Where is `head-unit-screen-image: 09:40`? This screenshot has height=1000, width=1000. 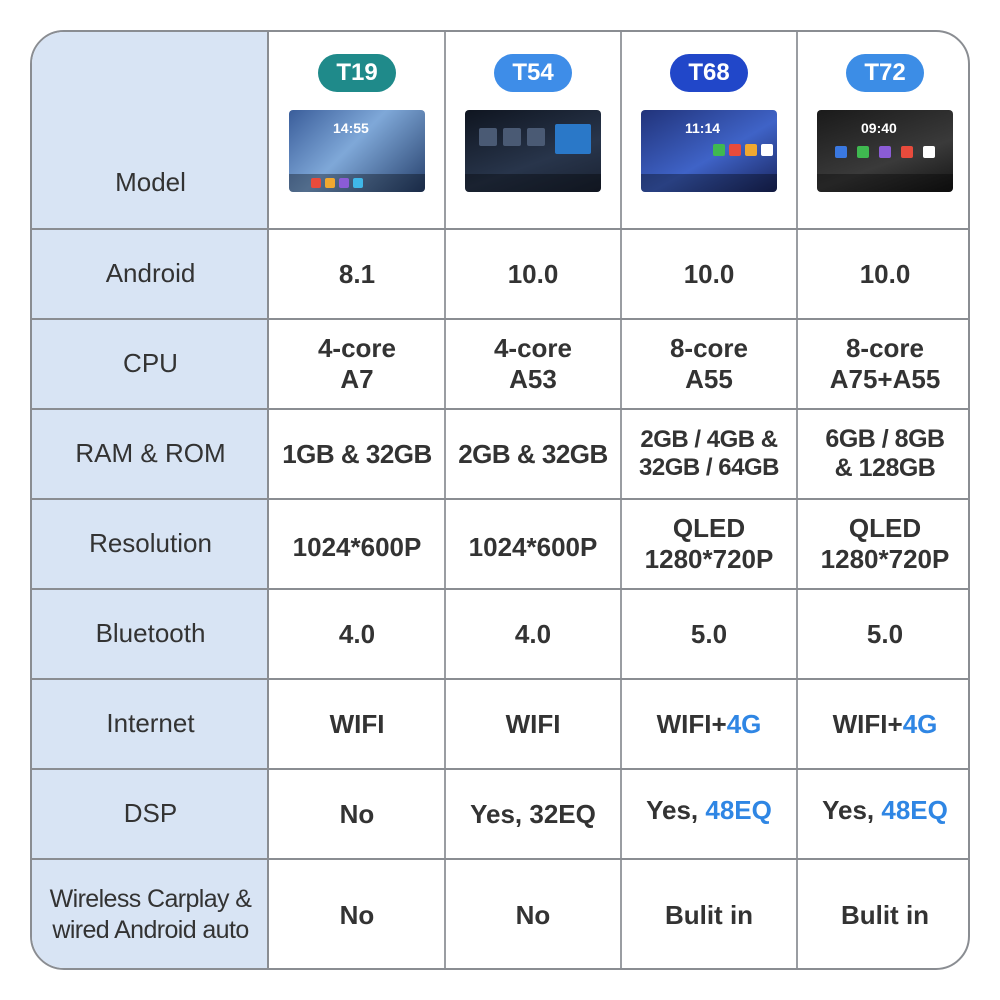 head-unit-screen-image: 09:40 is located at coordinates (885, 151).